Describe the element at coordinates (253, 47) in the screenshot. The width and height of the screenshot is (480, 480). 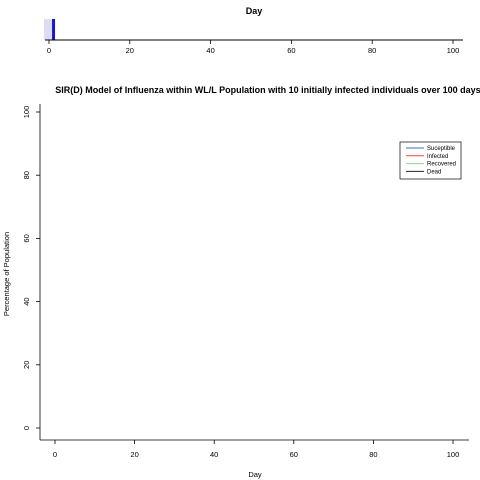
I see `slider-ticks: 0 20 40 60 80 100` at that location.